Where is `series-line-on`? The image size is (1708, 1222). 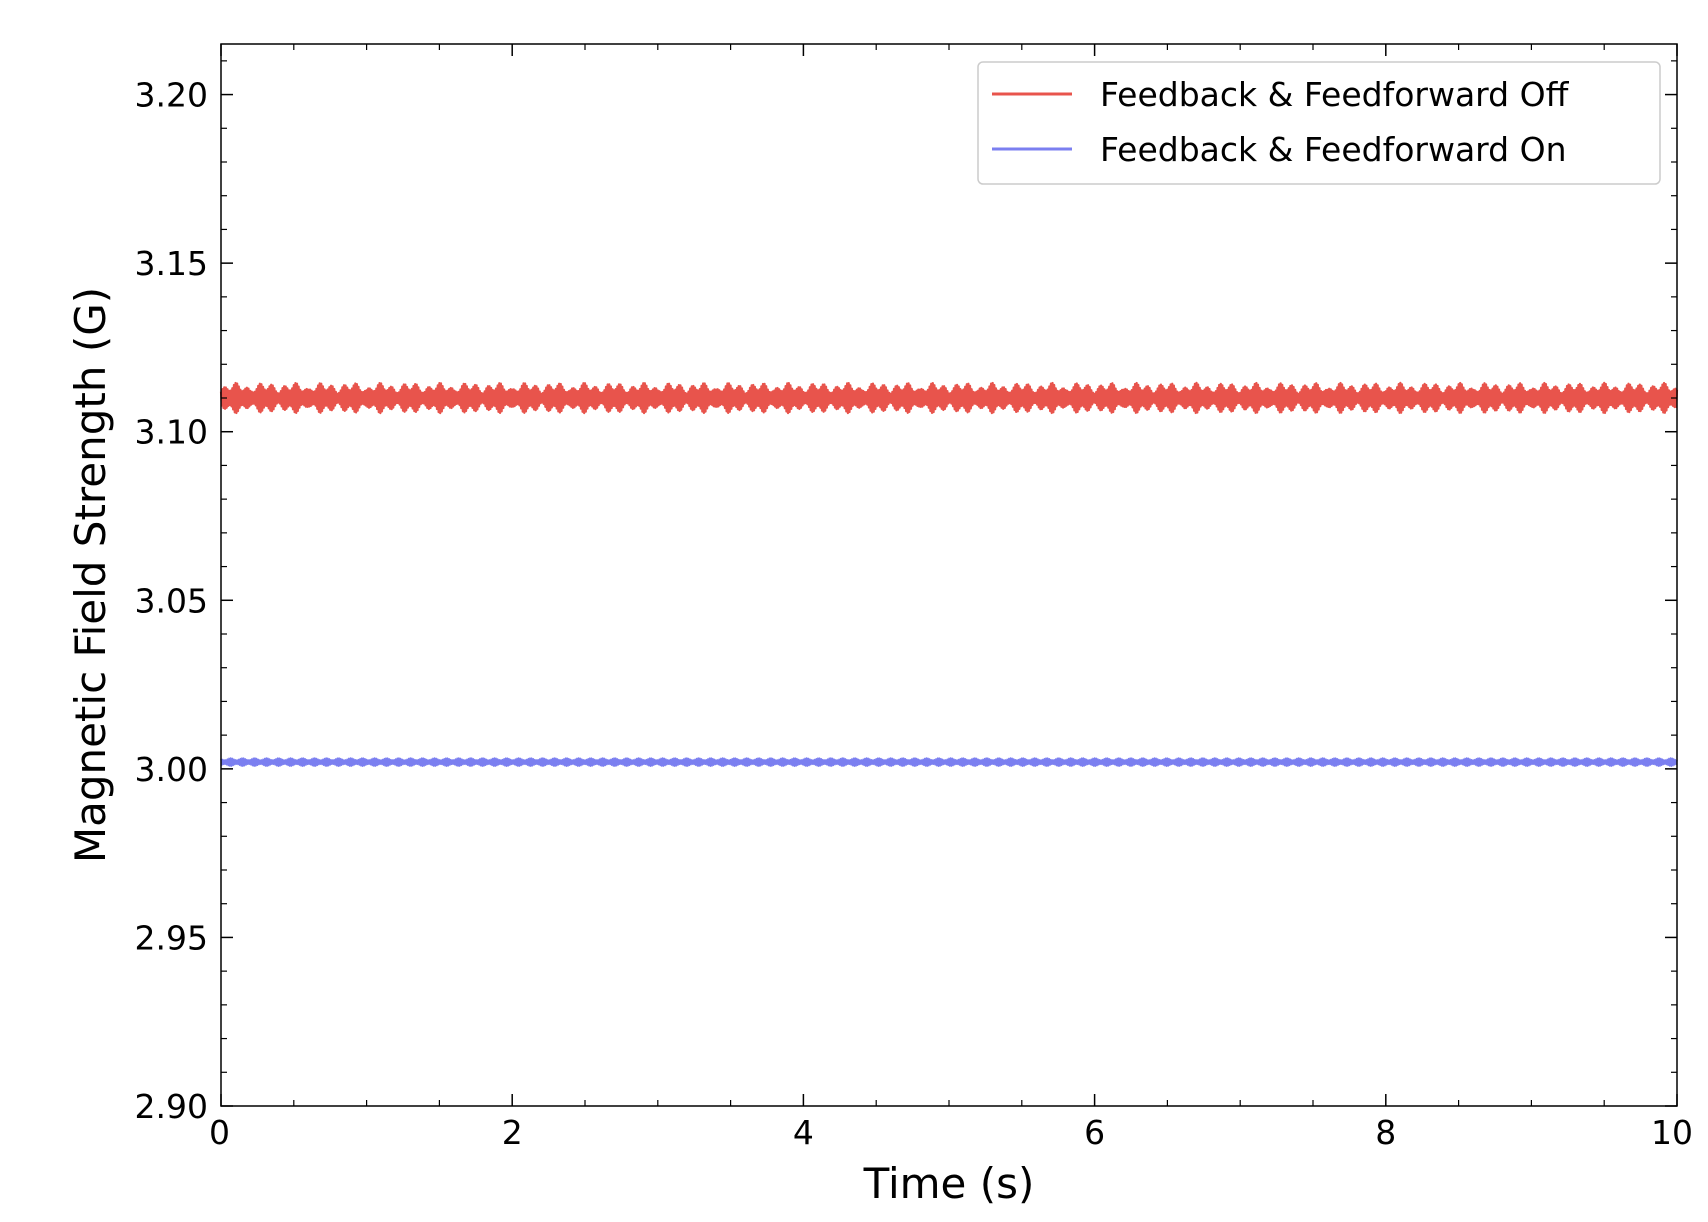 series-line-on is located at coordinates (949, 762).